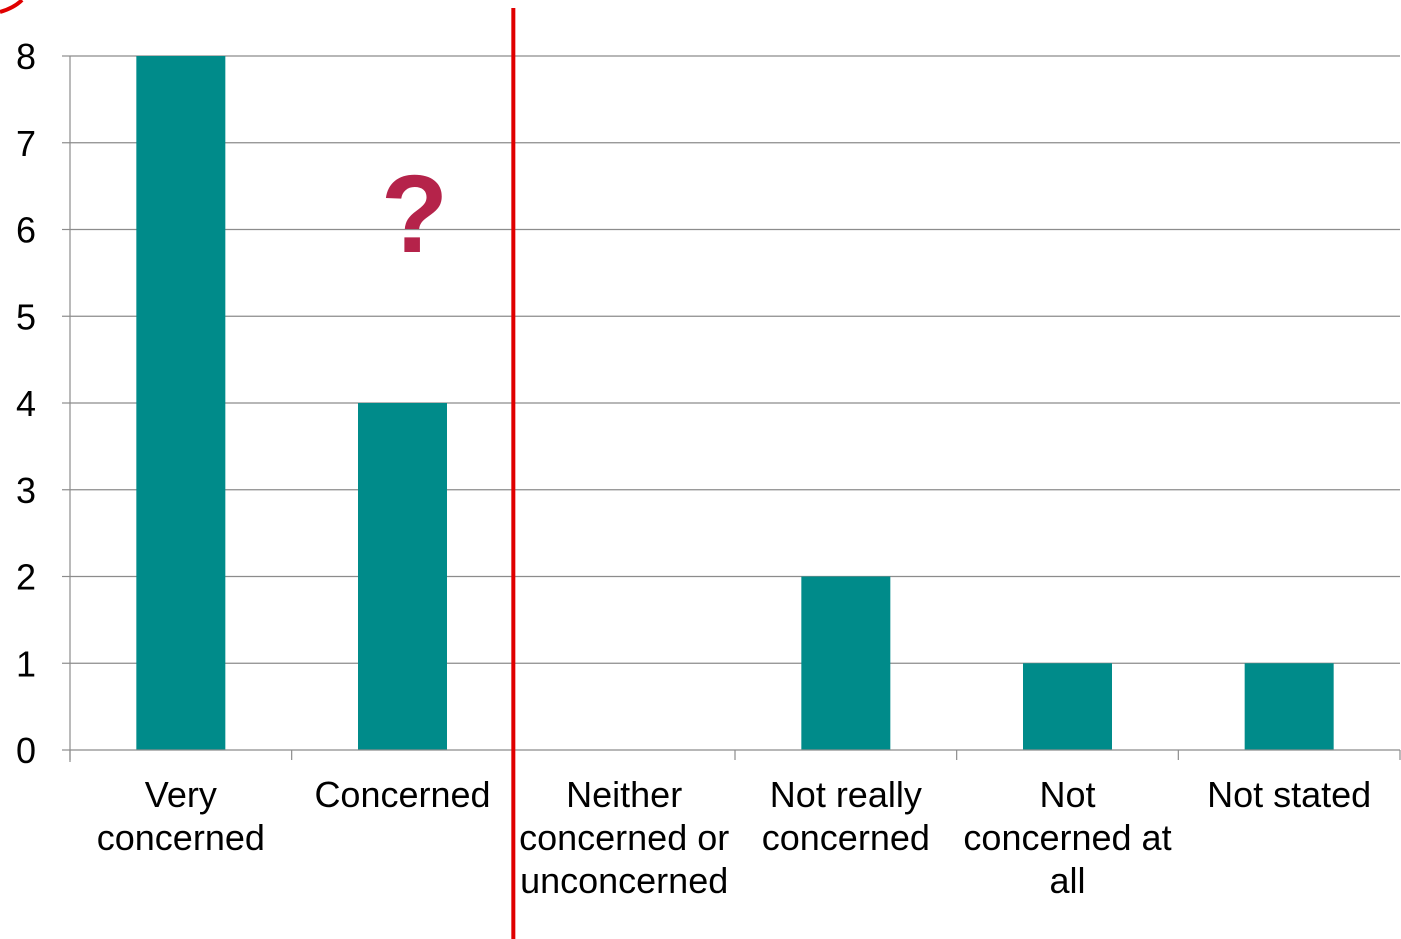 This screenshot has width=1401, height=939. Describe the element at coordinates (26, 750) in the screenshot. I see `y-tick-label: 0` at that location.